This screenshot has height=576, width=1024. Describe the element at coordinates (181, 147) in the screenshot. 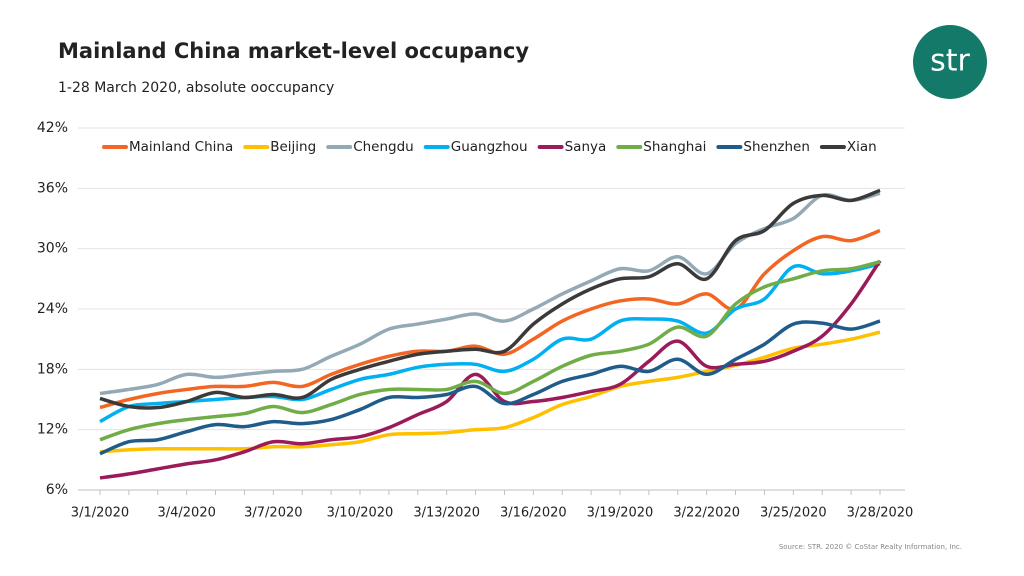

I see `legend-label: Mainland China` at that location.